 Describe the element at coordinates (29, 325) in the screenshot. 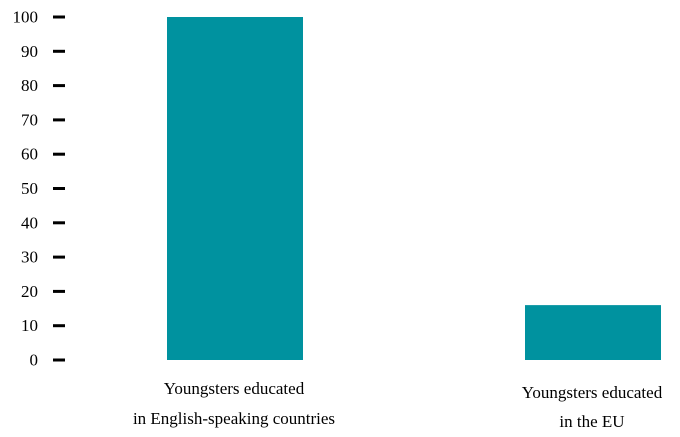

I see `y-tick-label: 10` at that location.